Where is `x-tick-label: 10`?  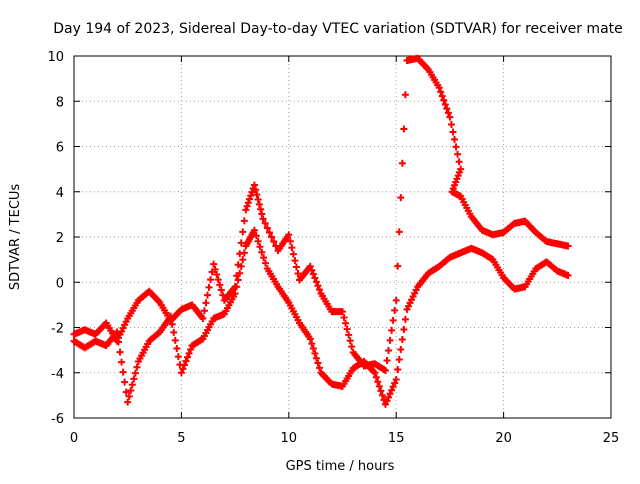
x-tick-label: 10 is located at coordinates (289, 438).